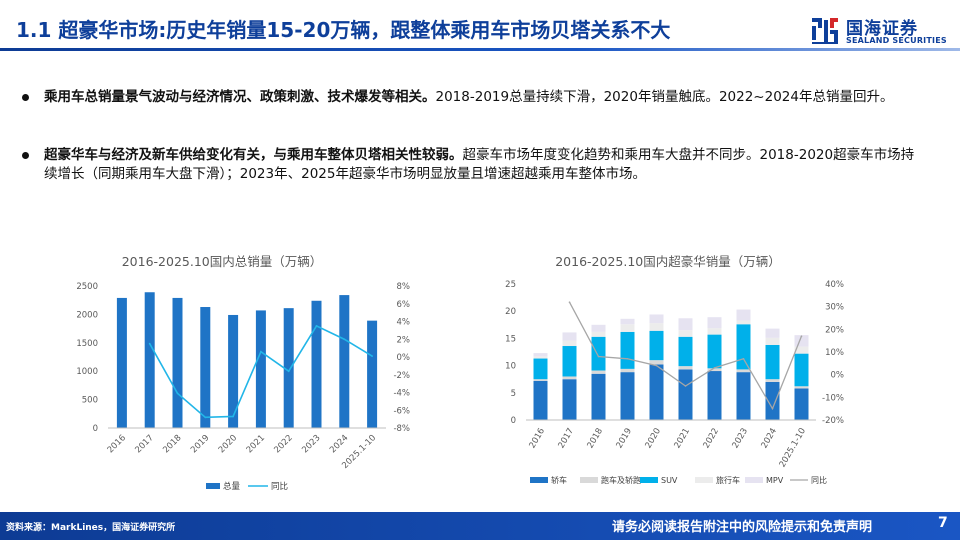  I want to click on y-tick-label: 2500, so click(87, 287).